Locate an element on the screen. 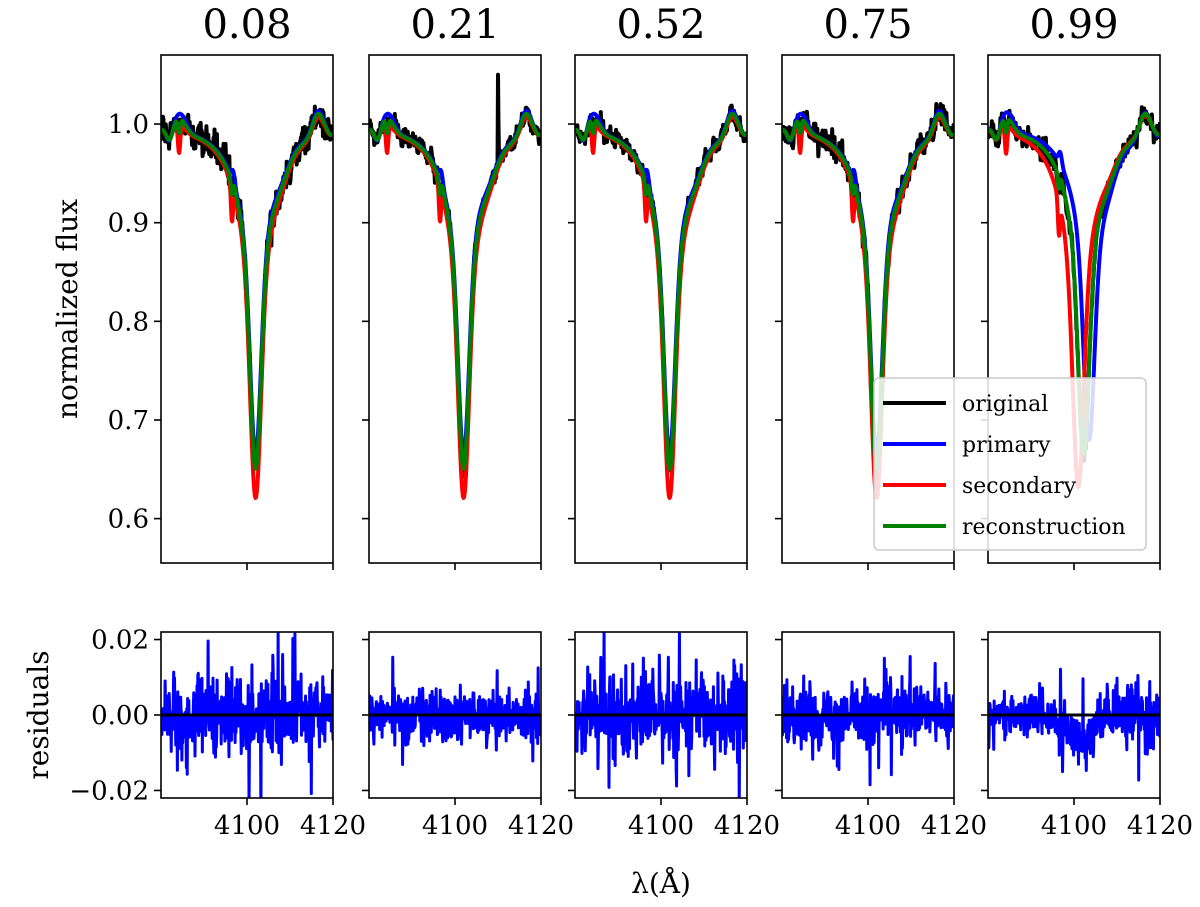  legend-box is located at coordinates (1010, 464).